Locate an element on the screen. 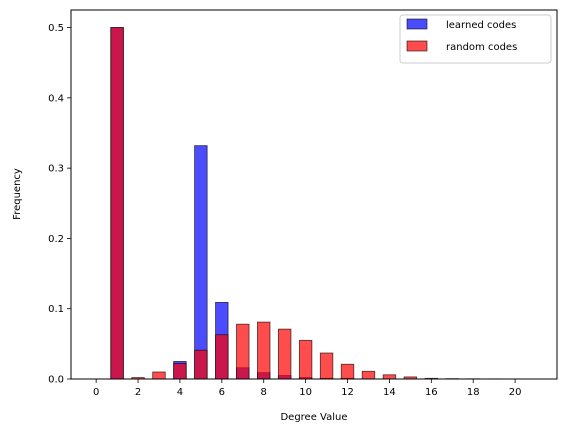 This screenshot has height=432, width=567. x-tick-label: 0 is located at coordinates (96, 392).